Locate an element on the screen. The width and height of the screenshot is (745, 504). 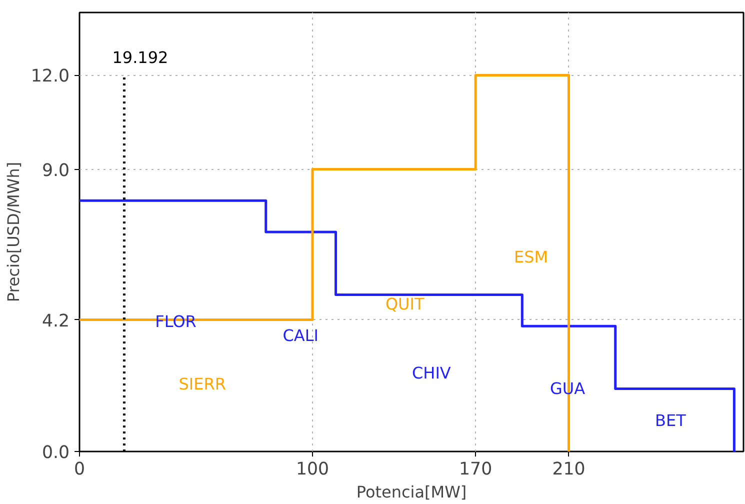
annotation: CALI is located at coordinates (300, 336).